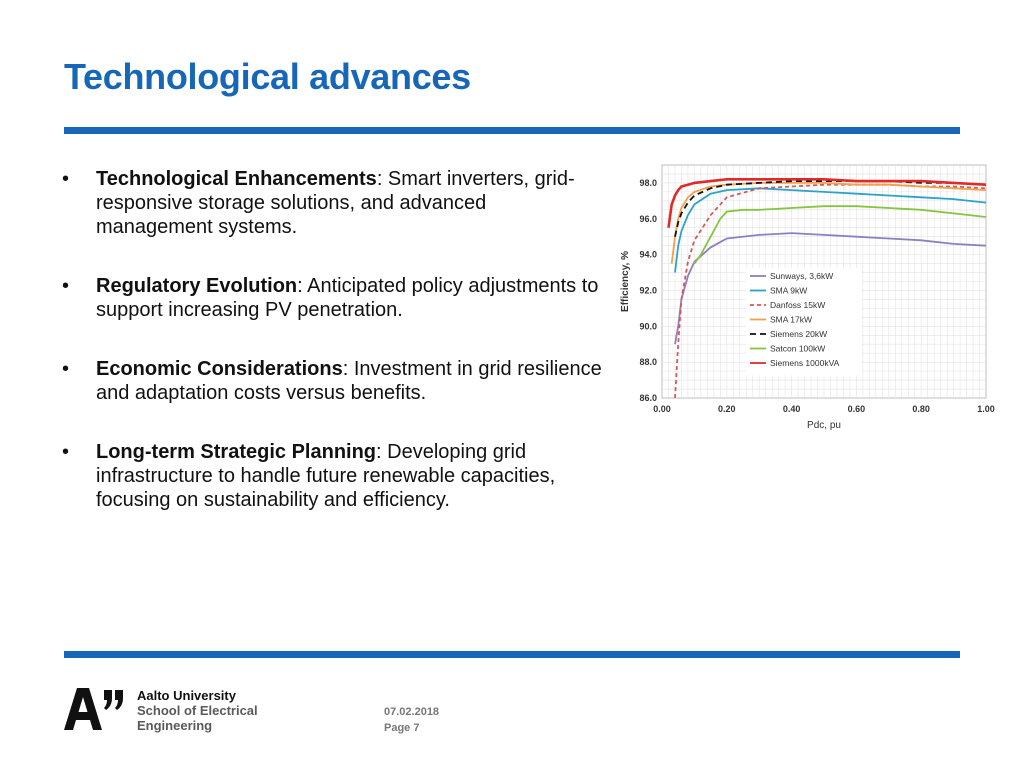  Describe the element at coordinates (824, 425) in the screenshot. I see `x-axis-label: Pdc, pu` at that location.